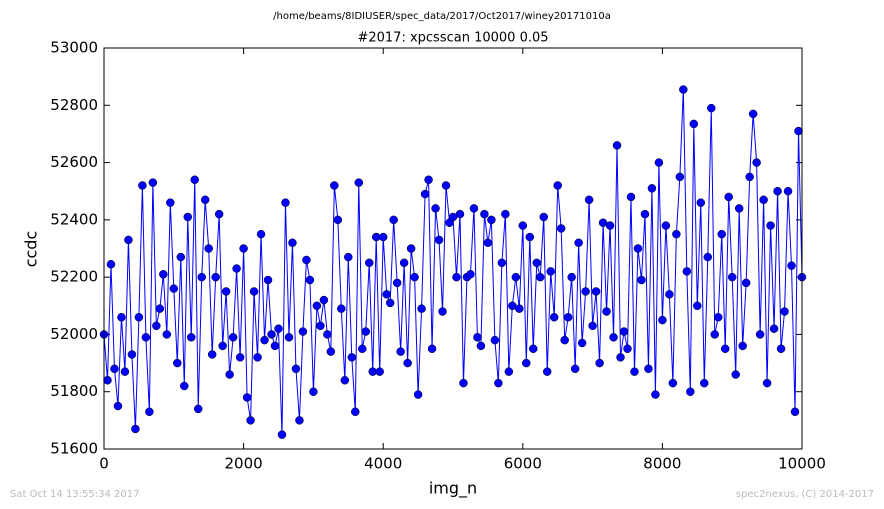 The width and height of the screenshot is (884, 509). Describe the element at coordinates (74, 277) in the screenshot. I see `y-tick-label: 52200` at that location.